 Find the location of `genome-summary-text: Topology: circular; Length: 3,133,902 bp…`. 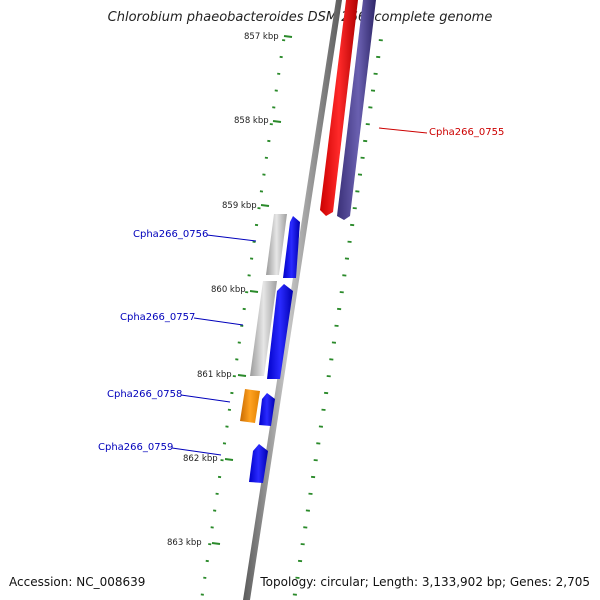

genome-summary-text: Topology: circular; Length: 3,133,902 bp… is located at coordinates (425, 582).